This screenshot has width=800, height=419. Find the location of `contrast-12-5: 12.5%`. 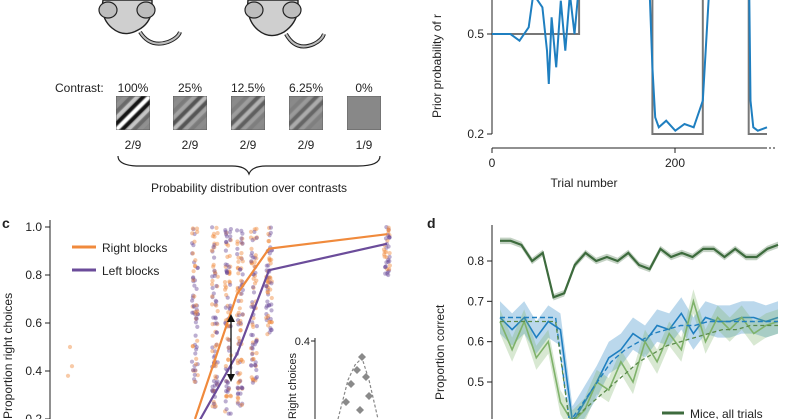

contrast-12-5: 12.5% is located at coordinates (248, 88).